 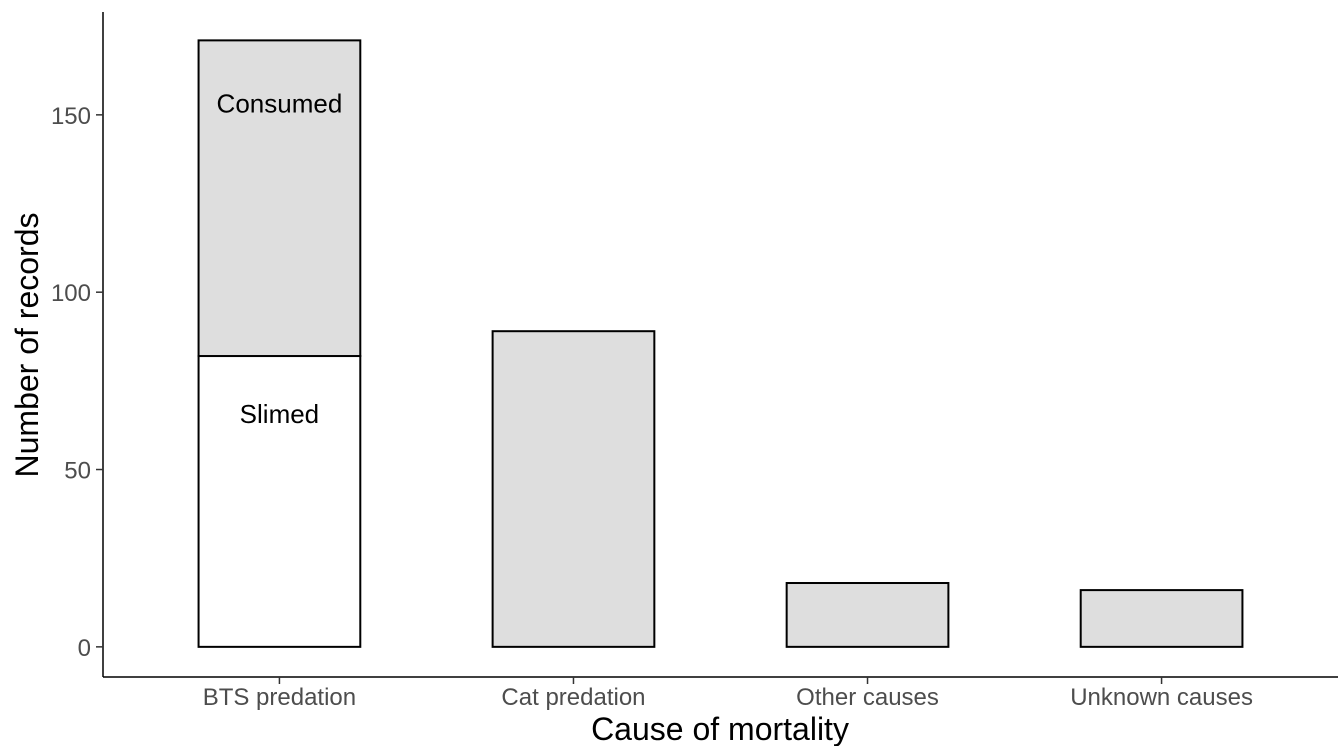 I want to click on x-tick-label: Unknown causes, so click(x=1161, y=697).